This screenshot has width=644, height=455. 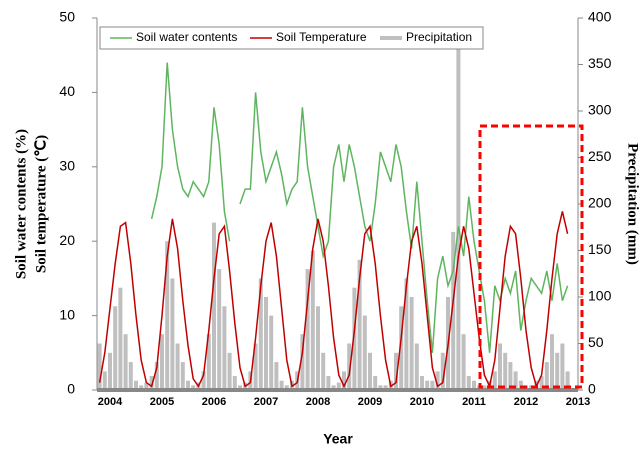 I want to click on x-tick-label: 2006, so click(x=214, y=402).